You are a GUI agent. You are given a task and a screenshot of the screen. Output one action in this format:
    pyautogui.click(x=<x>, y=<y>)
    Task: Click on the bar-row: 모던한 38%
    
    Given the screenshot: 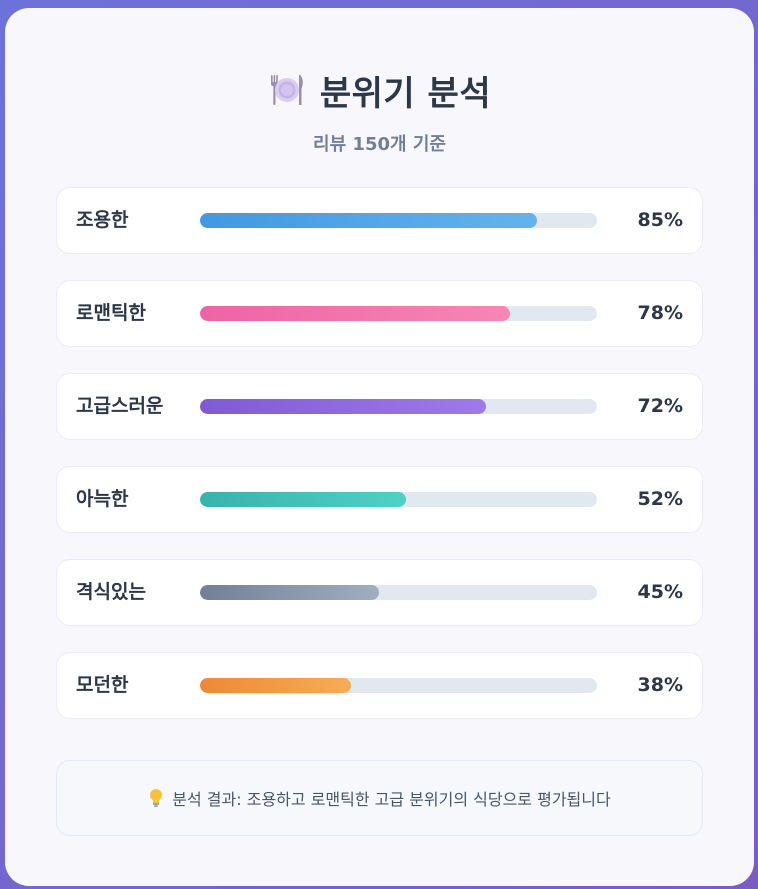 What is the action you would take?
    pyautogui.click(x=379, y=685)
    